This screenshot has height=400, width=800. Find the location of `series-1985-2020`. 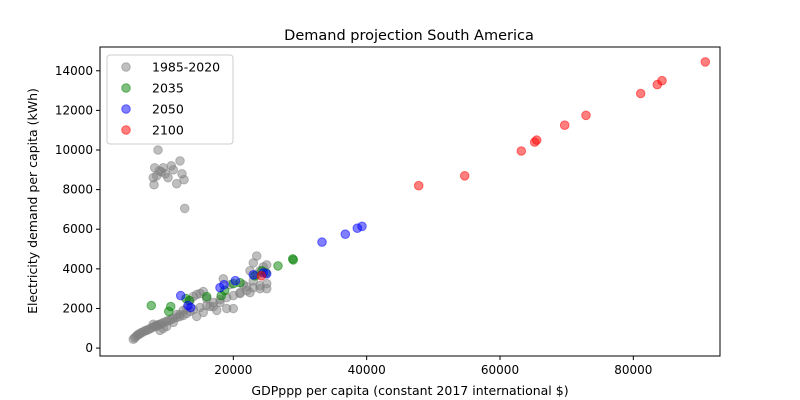

series-1985-2020 is located at coordinates (200, 245).